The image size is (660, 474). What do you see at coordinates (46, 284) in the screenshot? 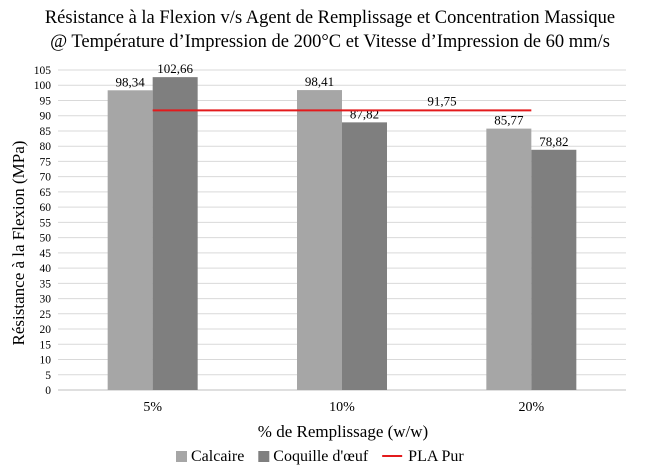
I see `y-tick-label: 35` at bounding box center [46, 284].